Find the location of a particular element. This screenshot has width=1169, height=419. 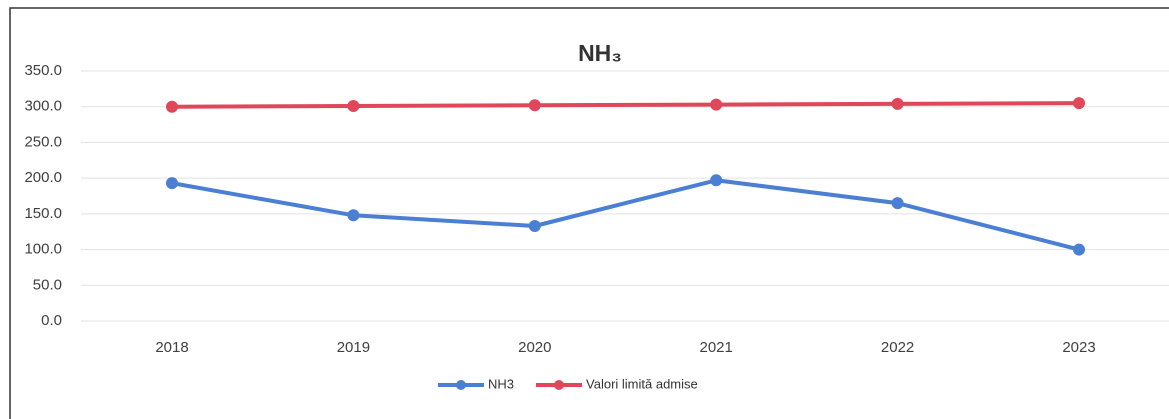

y-tick-label: 50.0 is located at coordinates (47, 284).